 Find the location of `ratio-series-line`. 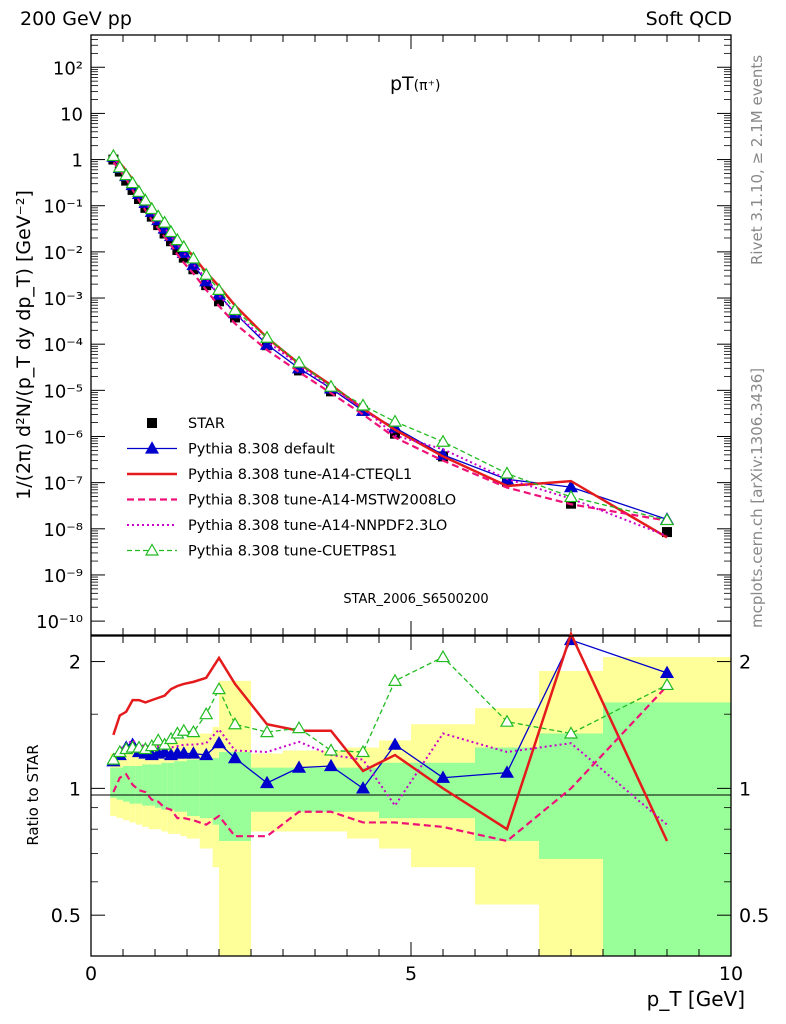

ratio-series-line is located at coordinates (390, 764).